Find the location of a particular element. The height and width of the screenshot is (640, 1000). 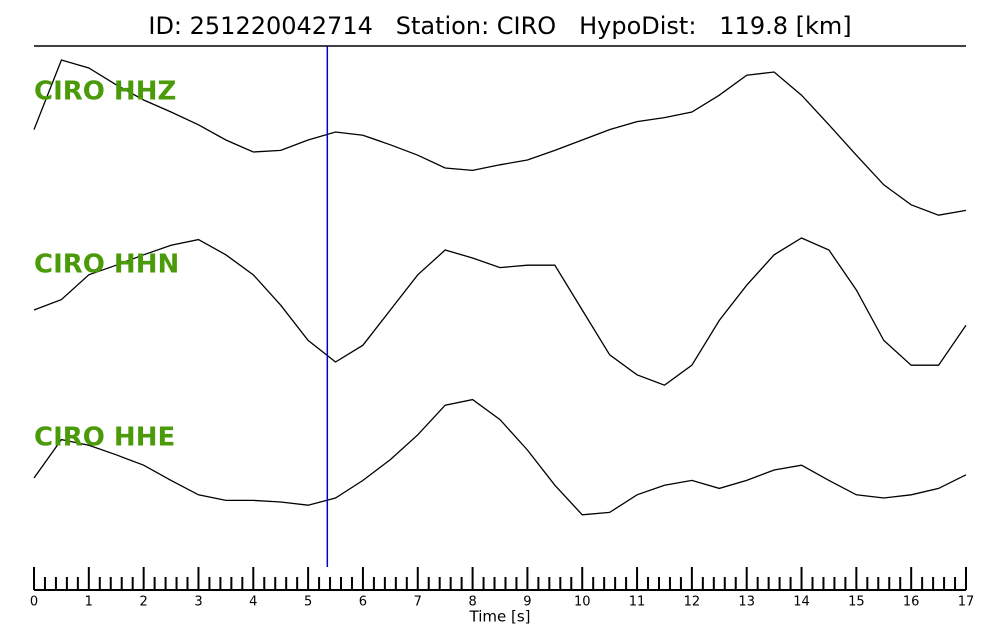

x-tick-label: 15 is located at coordinates (856, 602).